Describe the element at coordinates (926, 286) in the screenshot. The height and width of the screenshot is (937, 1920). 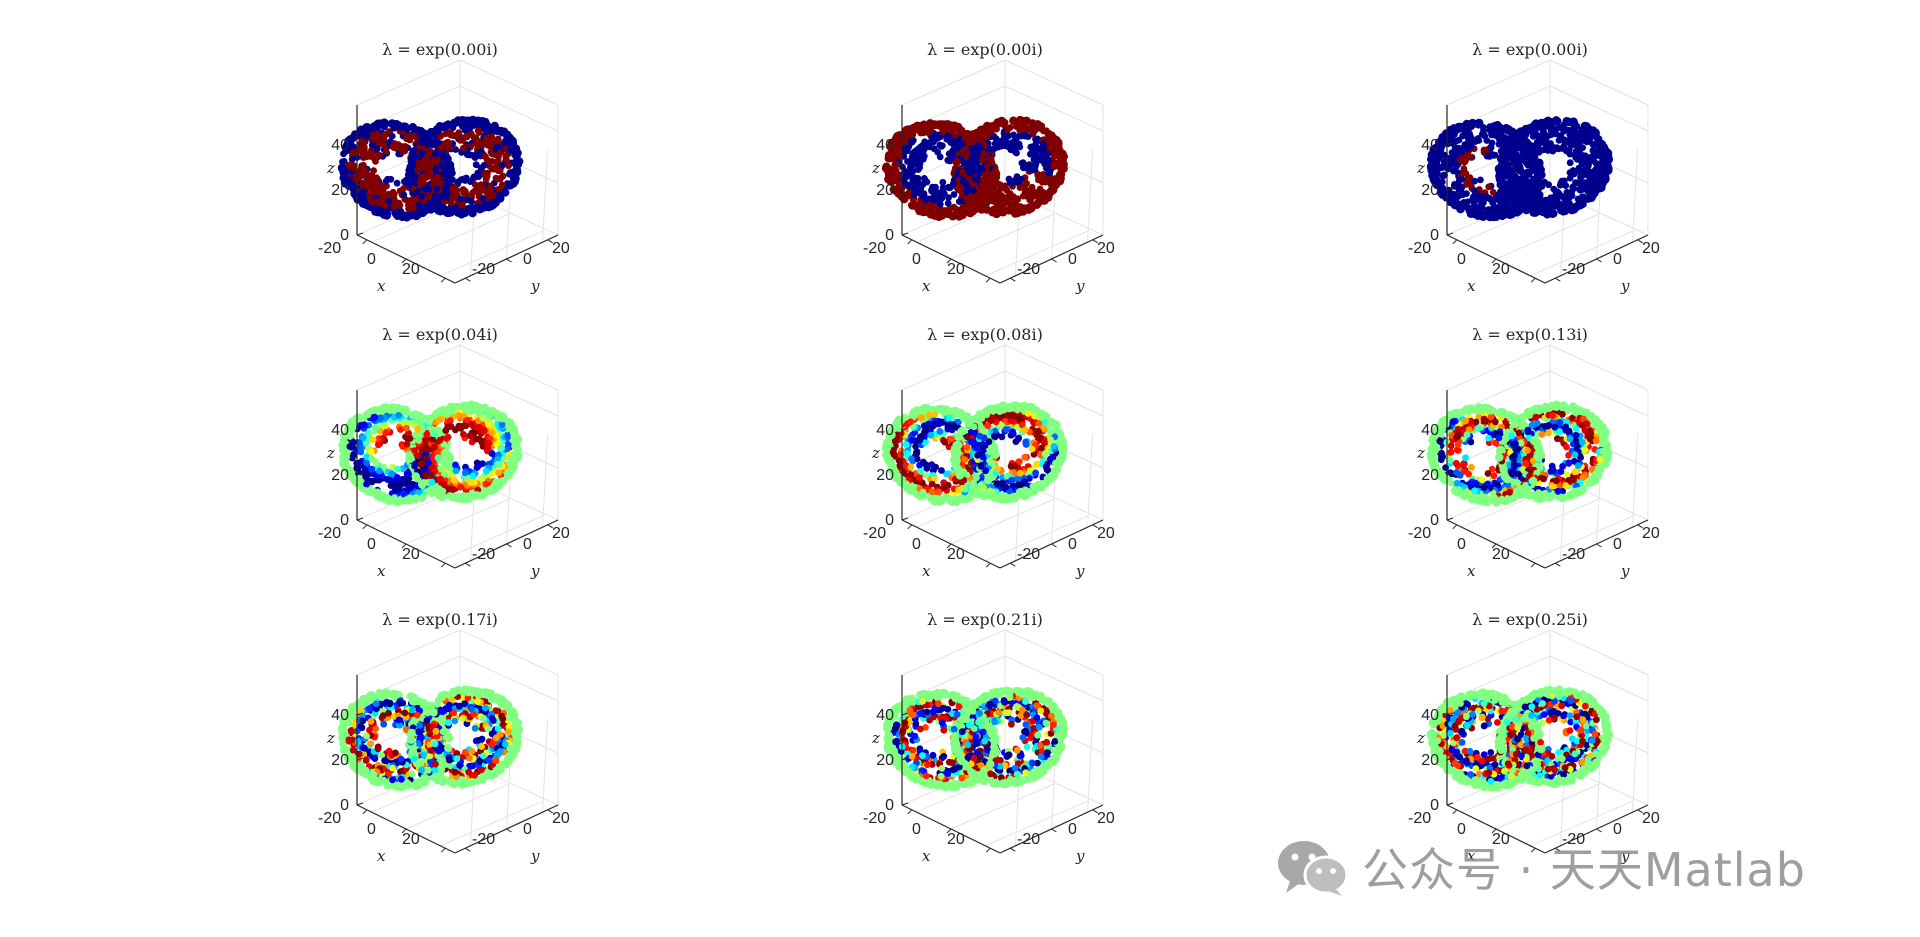
I see `x-axis-label: x` at that location.